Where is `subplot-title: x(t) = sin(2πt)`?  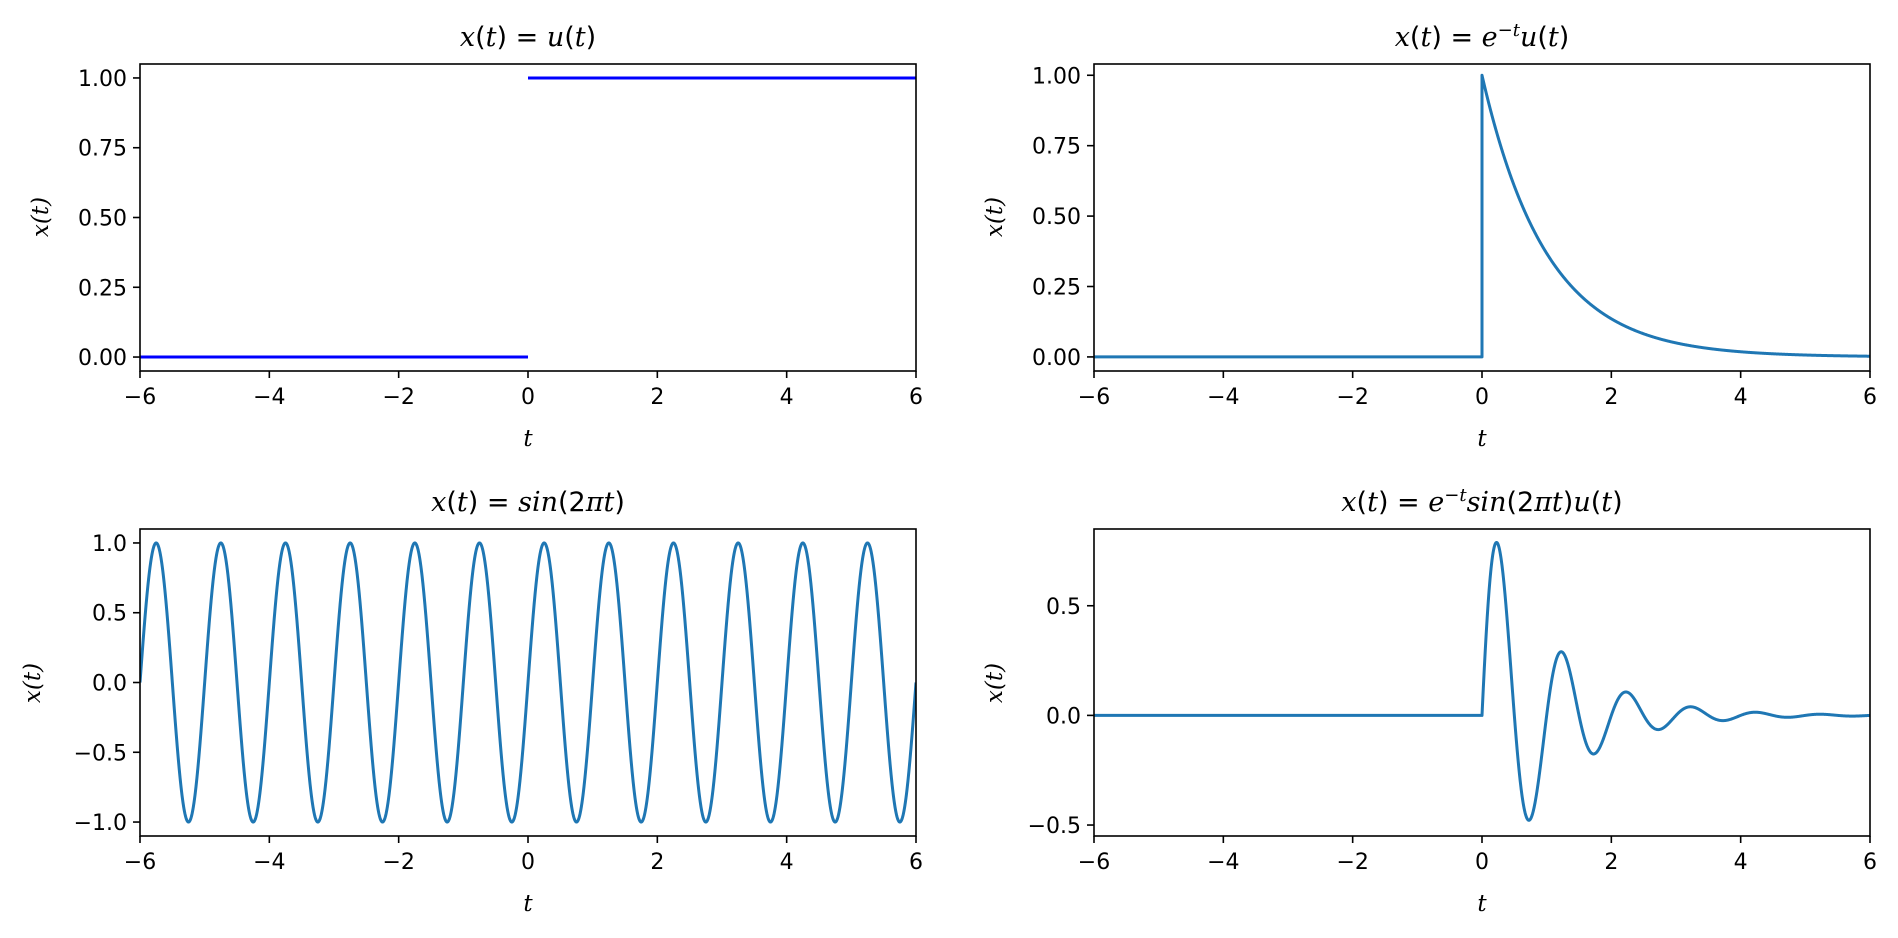 subplot-title: x(t) = sin(2πt) is located at coordinates (528, 502).